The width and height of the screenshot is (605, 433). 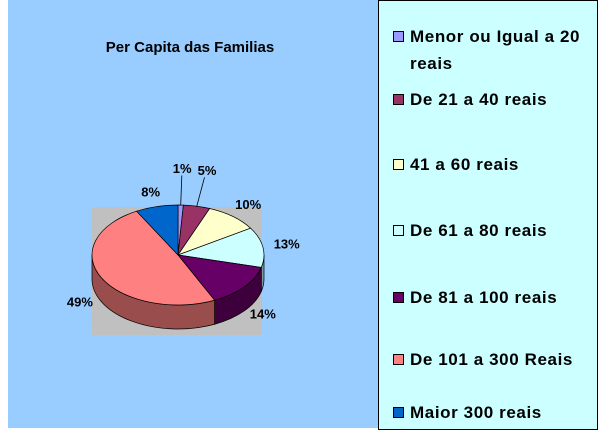 I want to click on data-label: 13%, so click(x=287, y=243).